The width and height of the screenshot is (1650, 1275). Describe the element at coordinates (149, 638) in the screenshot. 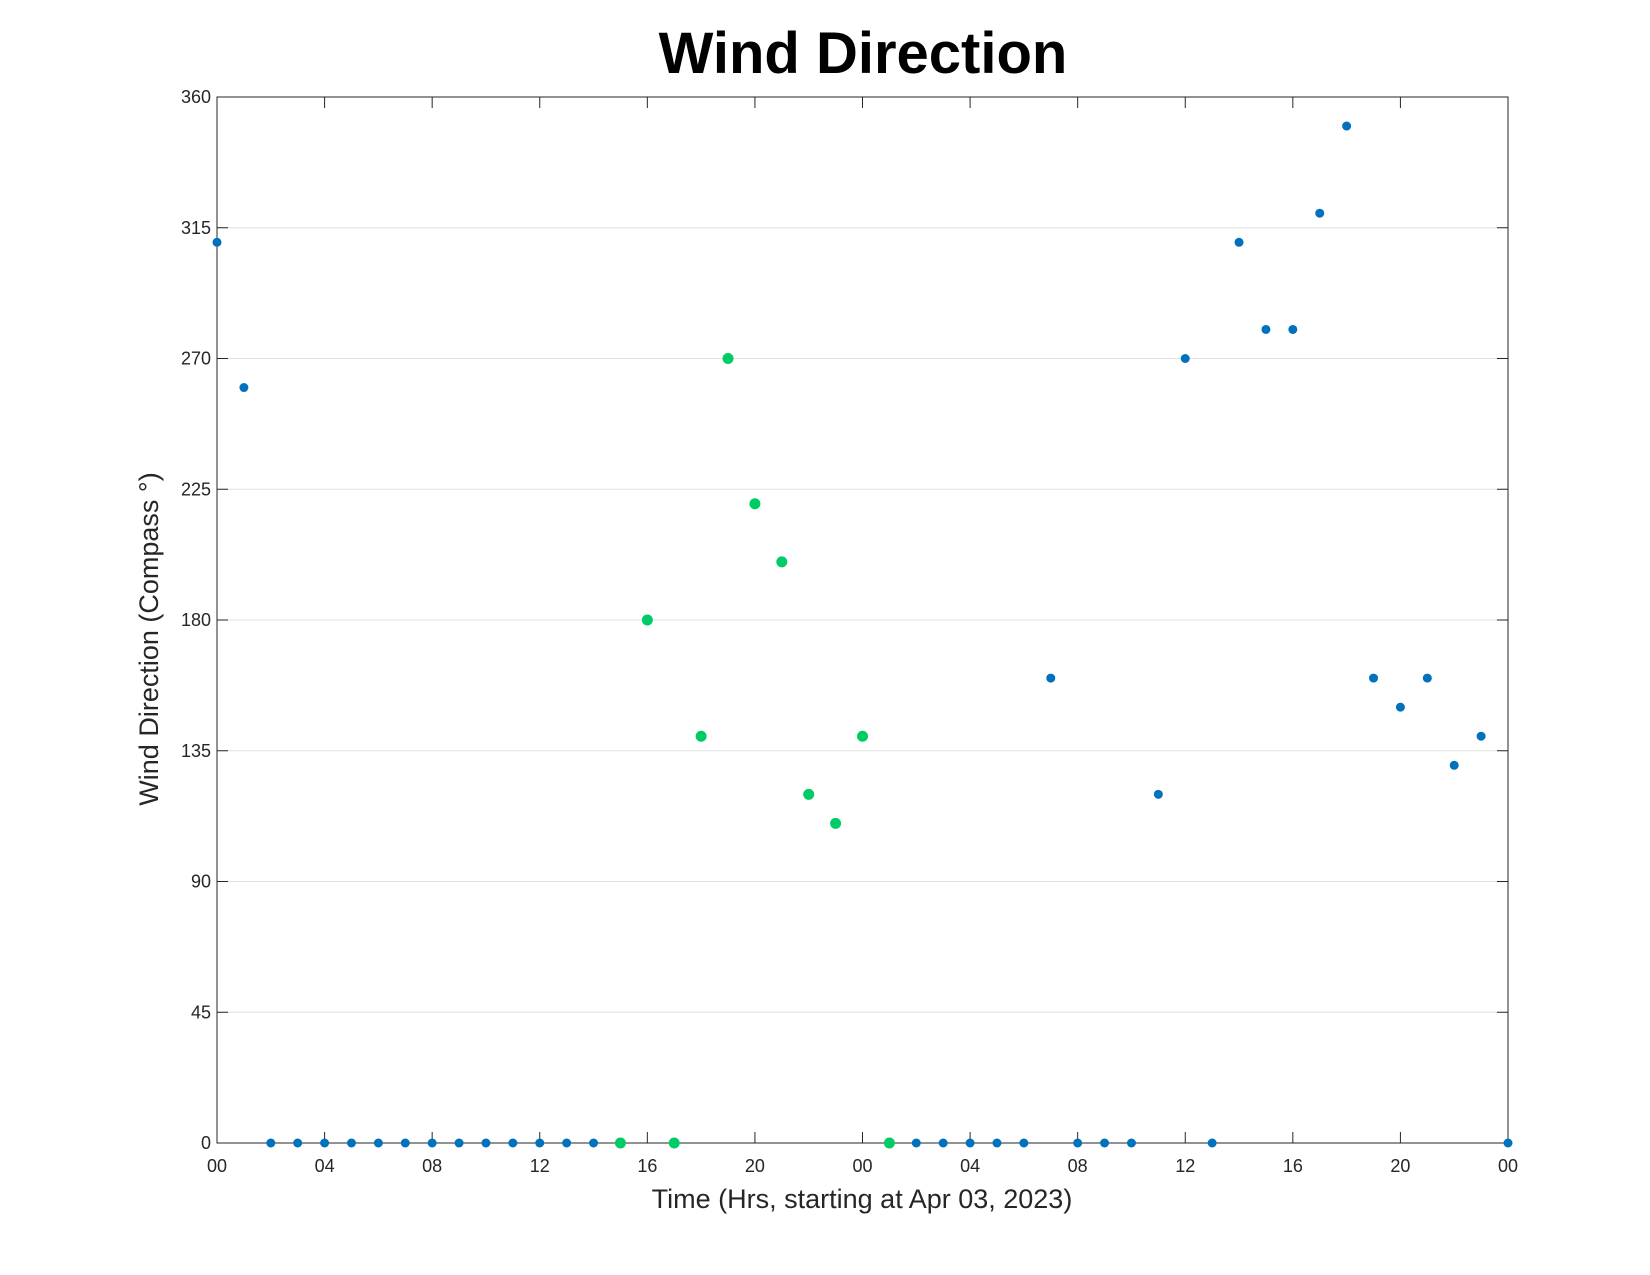

I see `y-axis-title: Wind Direction (Compass °)` at that location.